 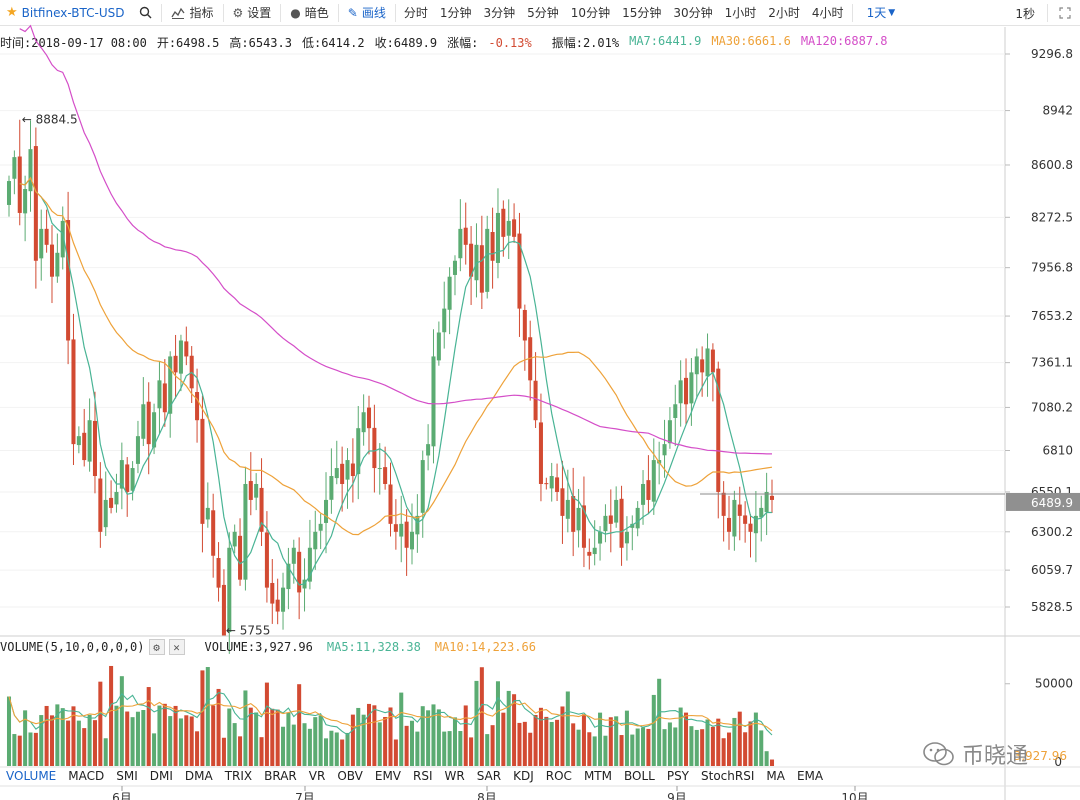 I want to click on interval-6: 30分钟, so click(x=693, y=13).